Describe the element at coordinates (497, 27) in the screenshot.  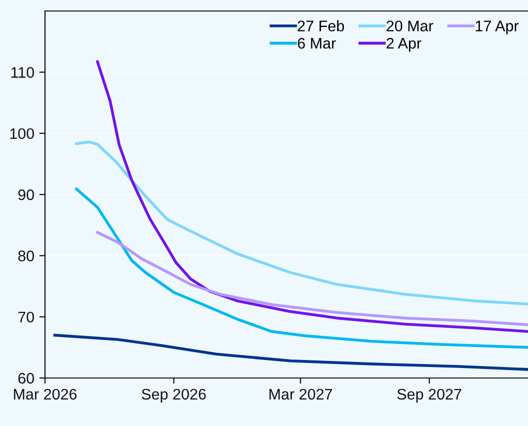
I see `legend-label: 17 Apr` at that location.